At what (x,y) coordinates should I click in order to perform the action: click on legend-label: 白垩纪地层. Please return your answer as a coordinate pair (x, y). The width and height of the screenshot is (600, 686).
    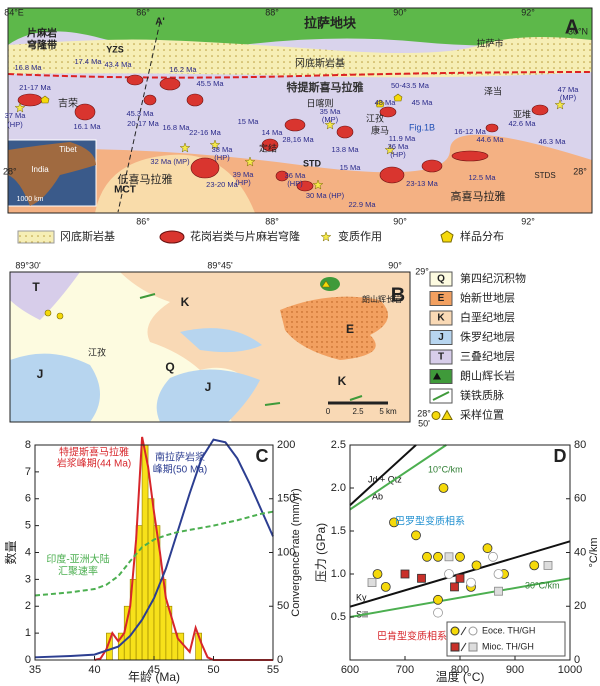
    Looking at the image, I should click on (487, 317).